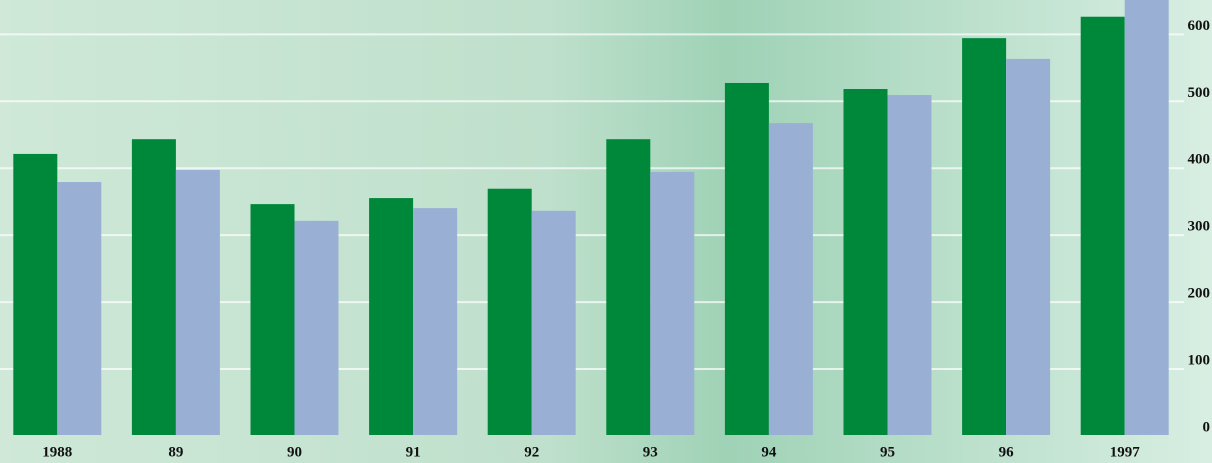 The width and height of the screenshot is (1212, 463). Describe the element at coordinates (1199, 26) in the screenshot. I see `y-tick-label: 600` at that location.